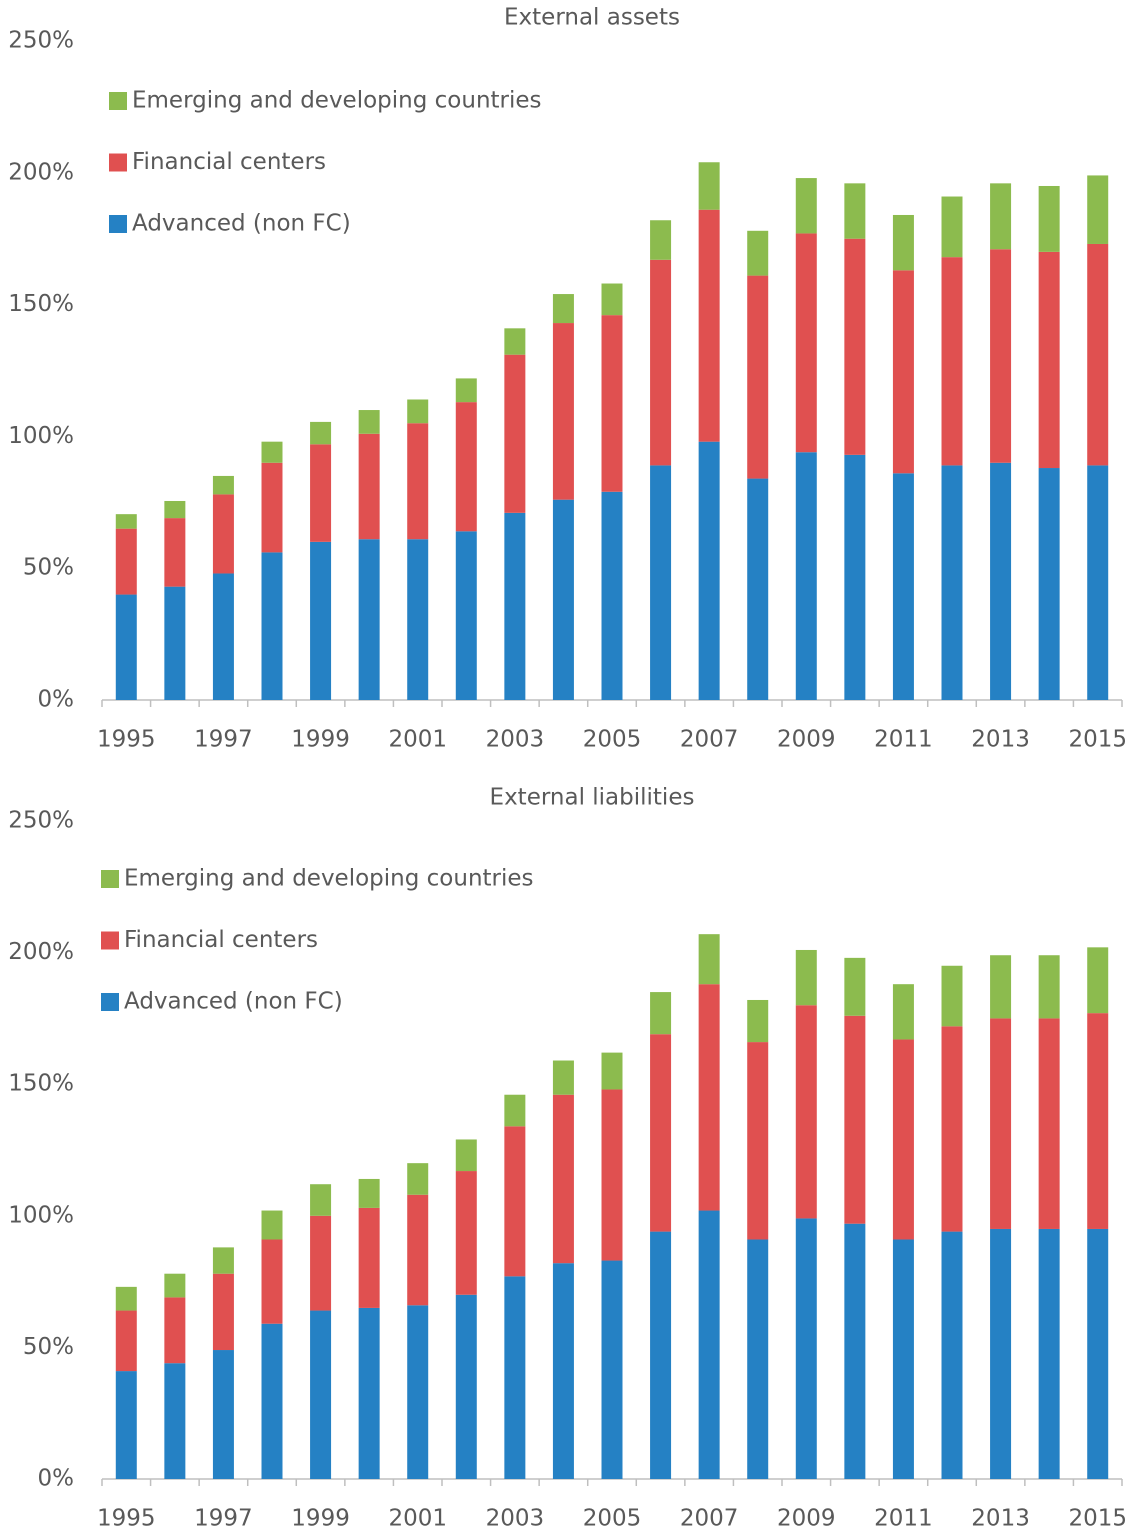 This screenshot has height=1533, width=1135. What do you see at coordinates (329, 879) in the screenshot?
I see `legend-label: Emerging and developing countries` at bounding box center [329, 879].